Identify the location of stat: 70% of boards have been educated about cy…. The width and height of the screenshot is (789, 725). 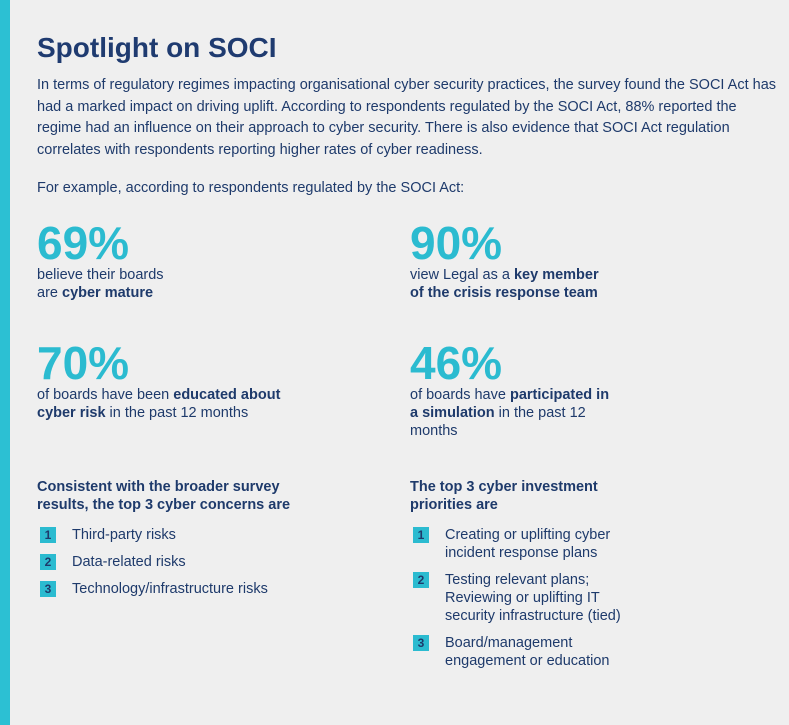
(164, 381).